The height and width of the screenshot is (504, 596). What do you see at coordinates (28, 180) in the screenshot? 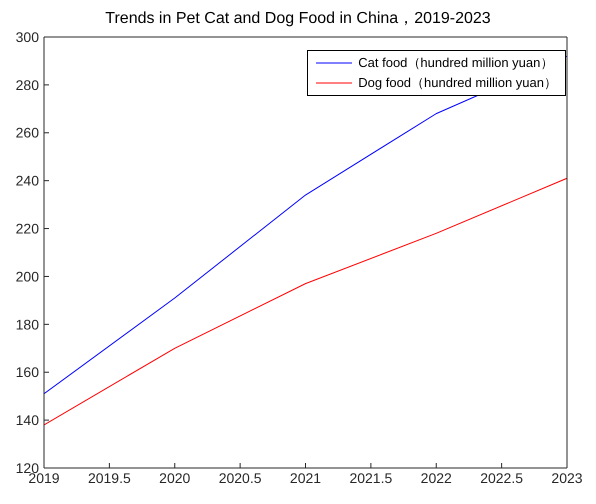
I see `y-tick-label: 240` at bounding box center [28, 180].